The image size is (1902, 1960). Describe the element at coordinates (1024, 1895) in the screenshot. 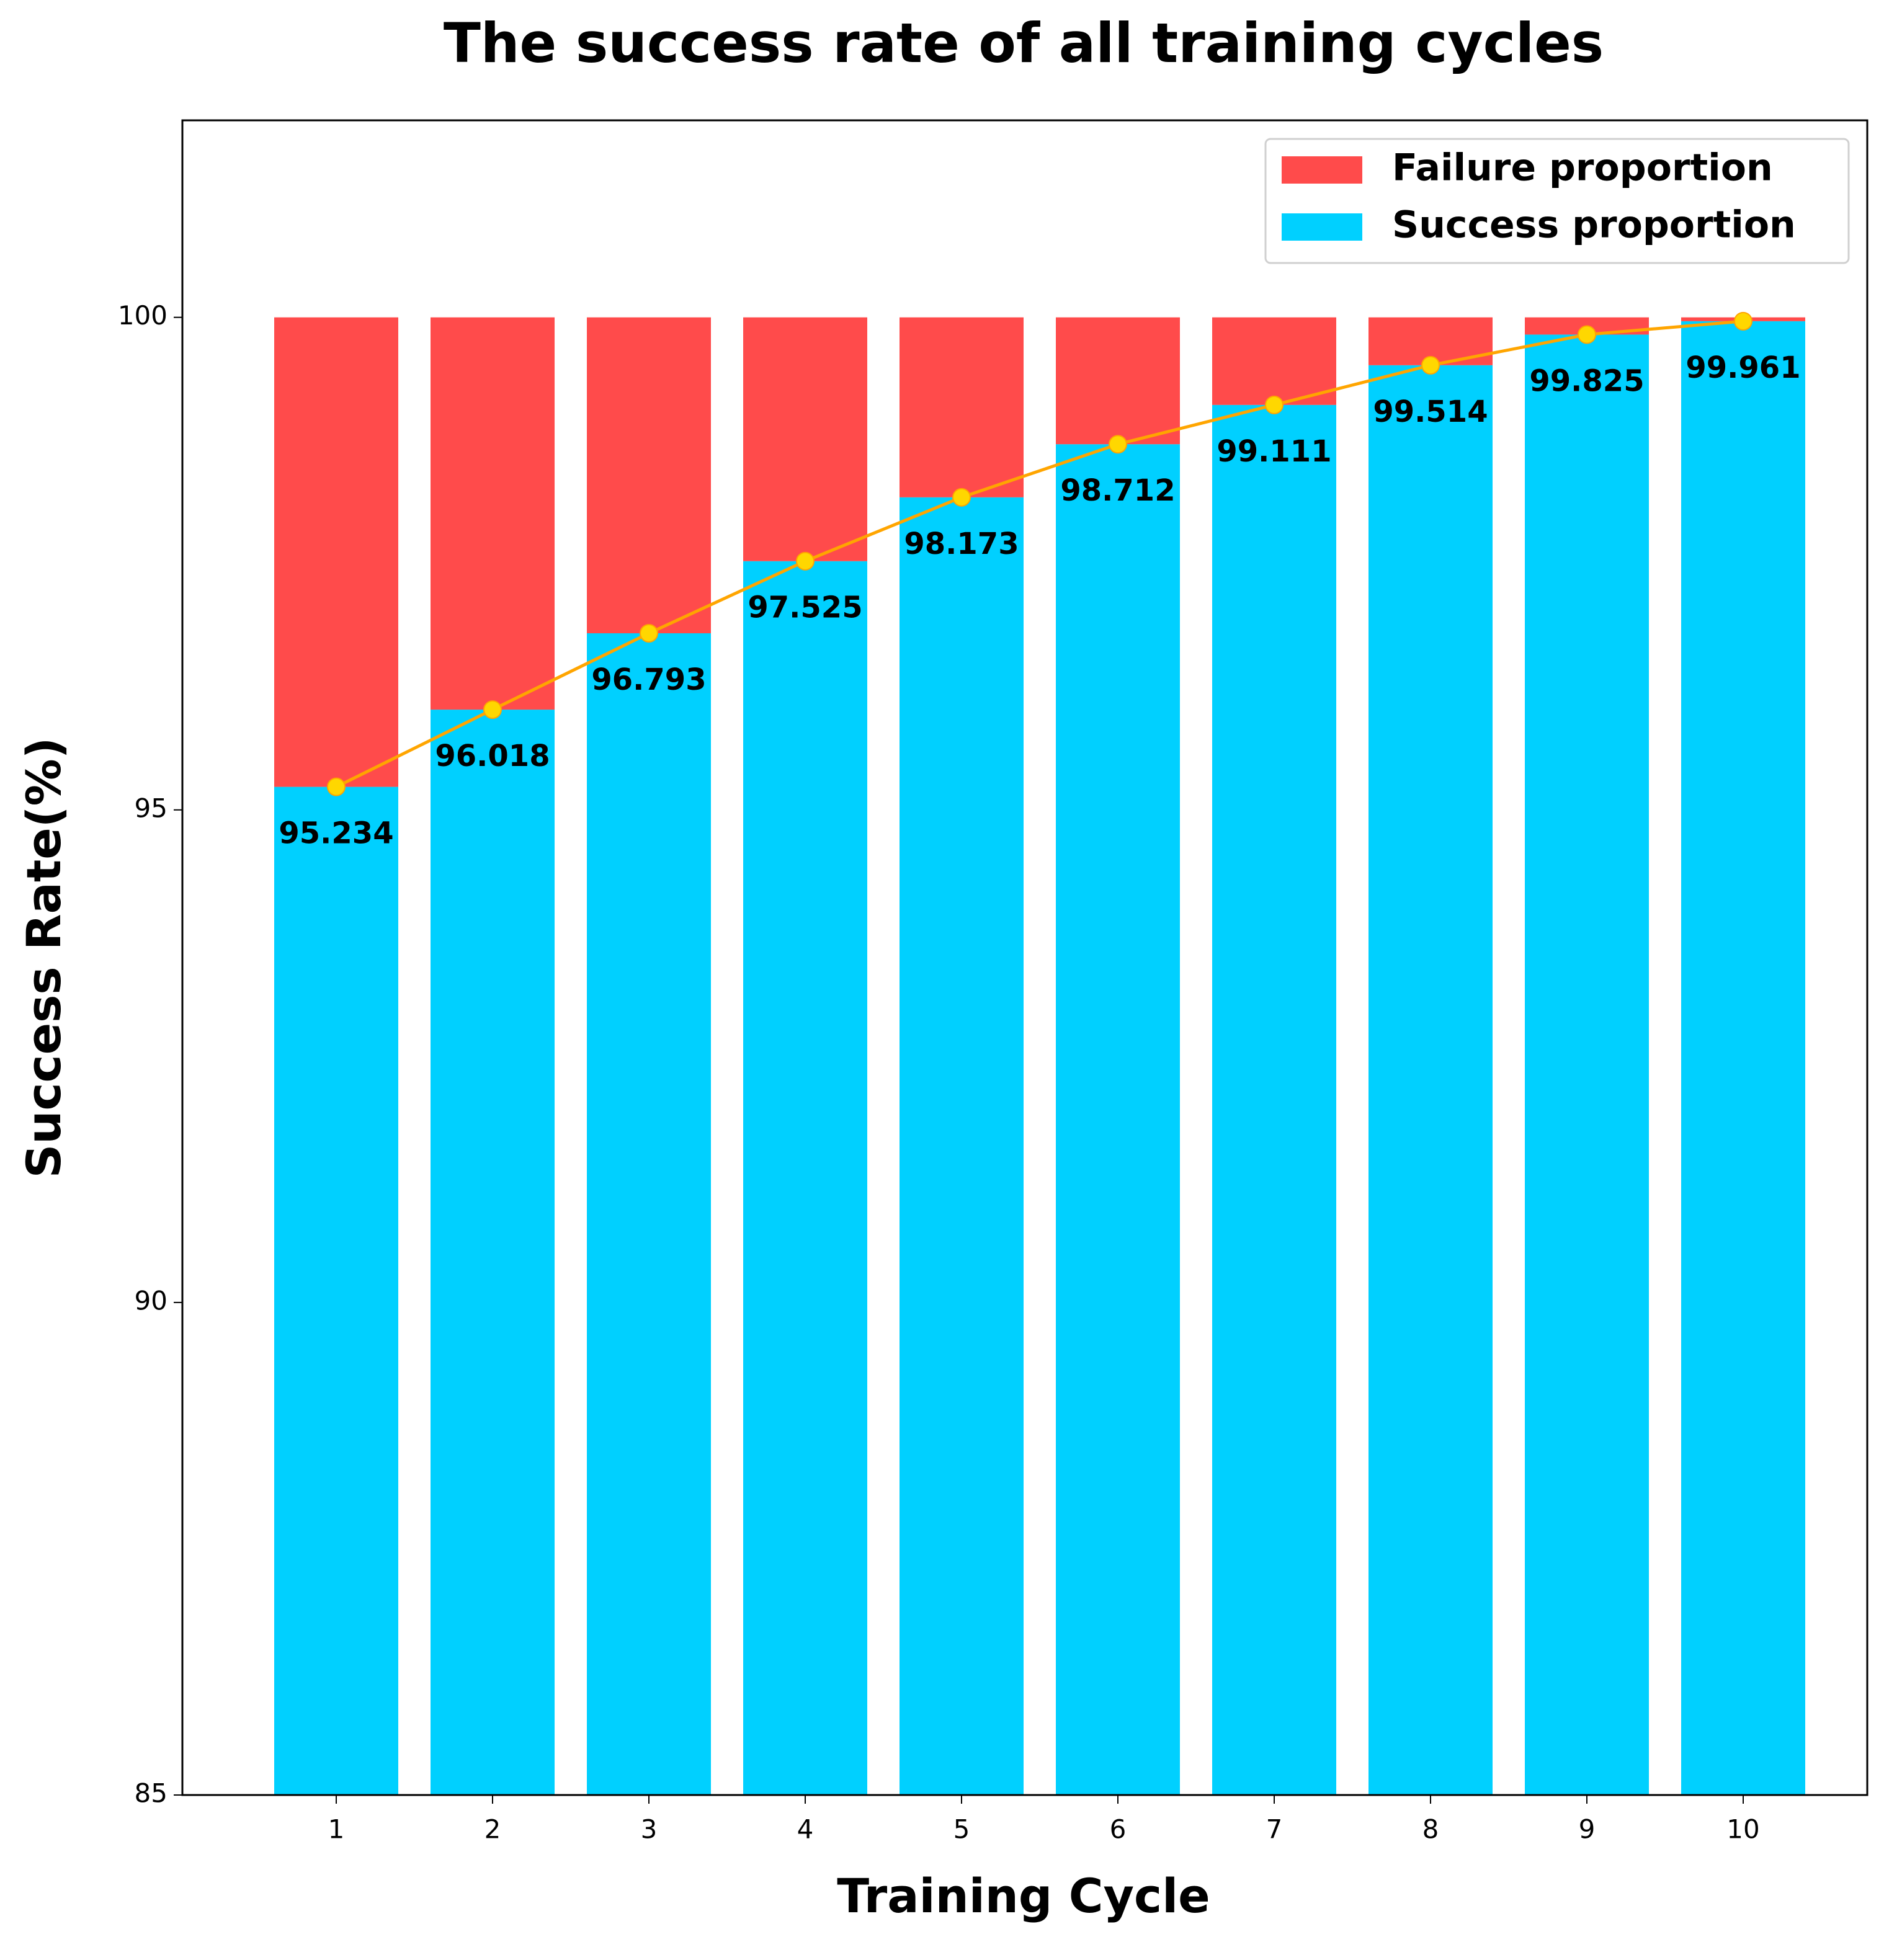

I see `x-axis-label: Training Cycle` at that location.